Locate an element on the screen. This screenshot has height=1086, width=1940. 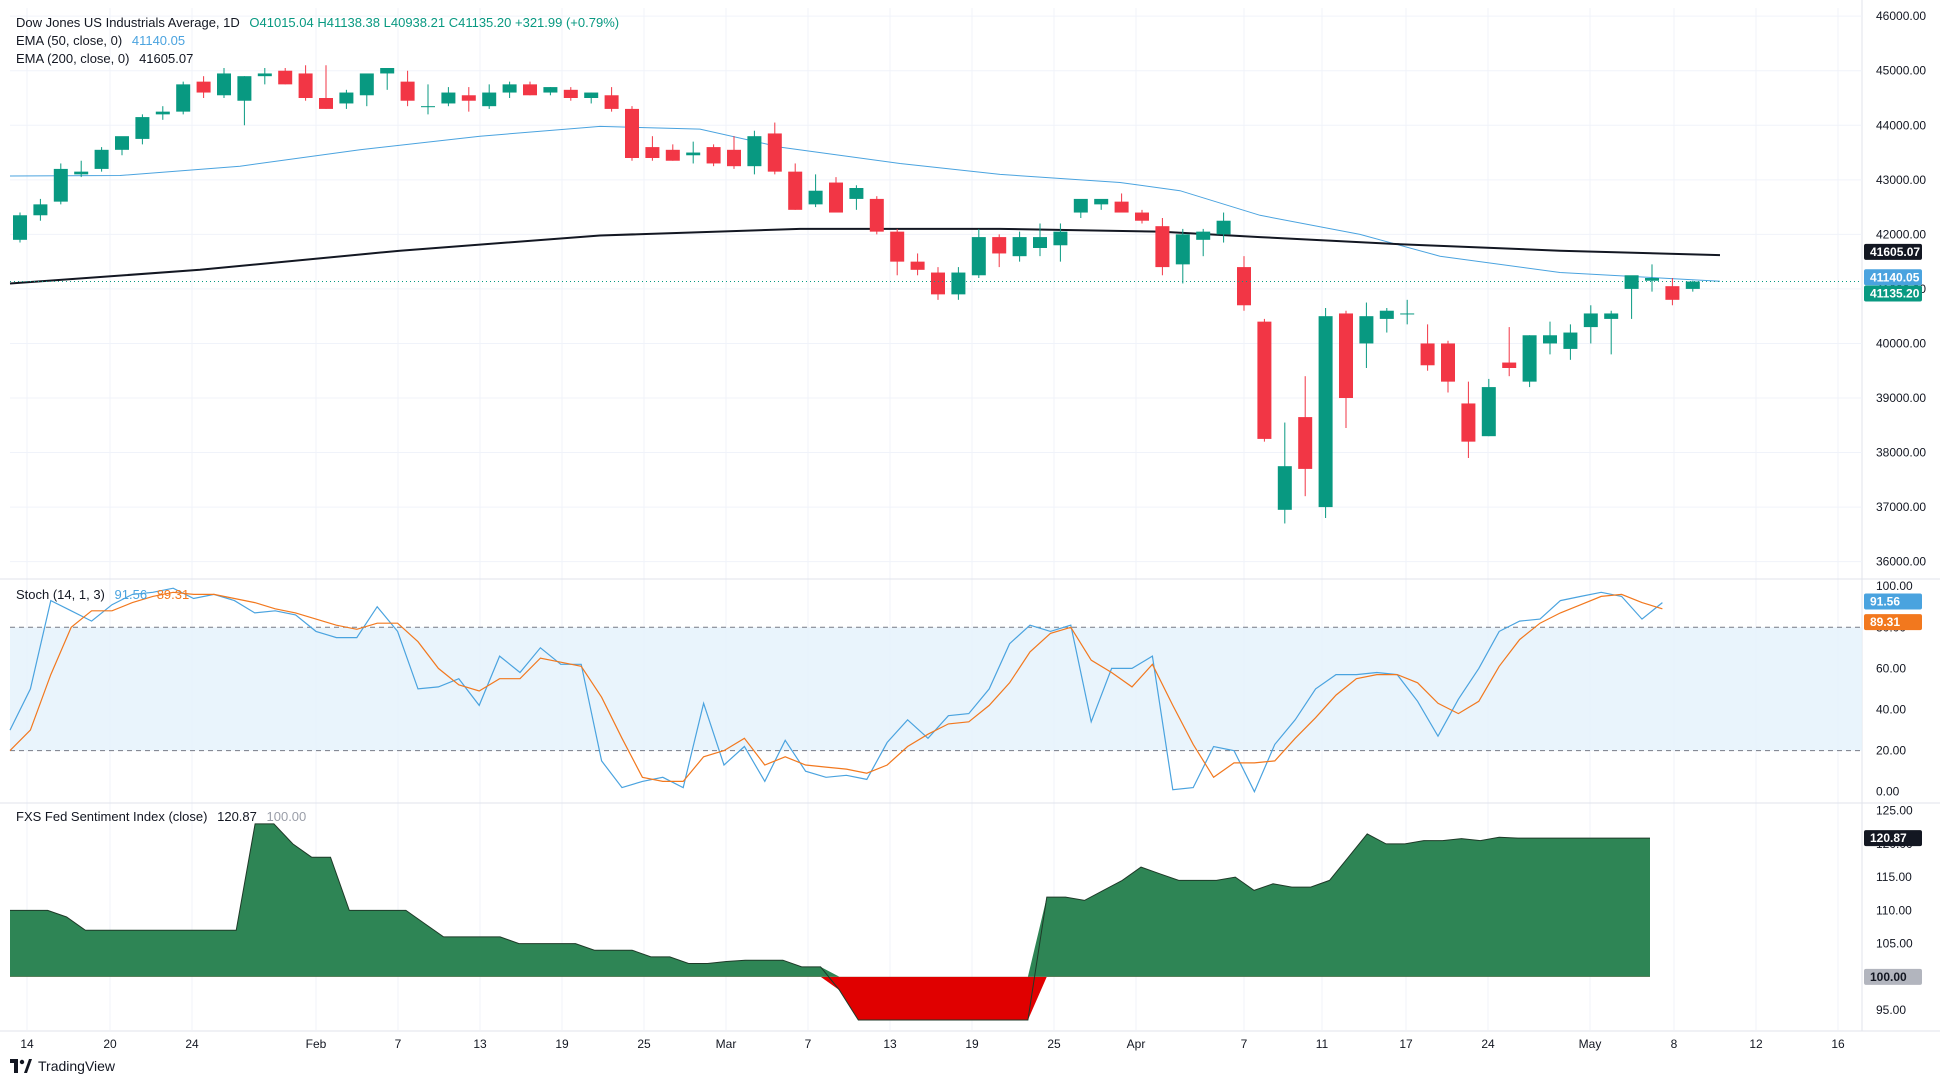
stoch-k-badge-bg is located at coordinates (1893, 601).